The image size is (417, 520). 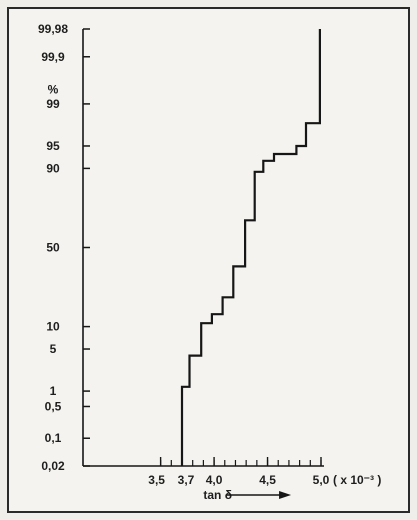 What do you see at coordinates (267, 480) in the screenshot?
I see `x-tick-label: 4,5` at bounding box center [267, 480].